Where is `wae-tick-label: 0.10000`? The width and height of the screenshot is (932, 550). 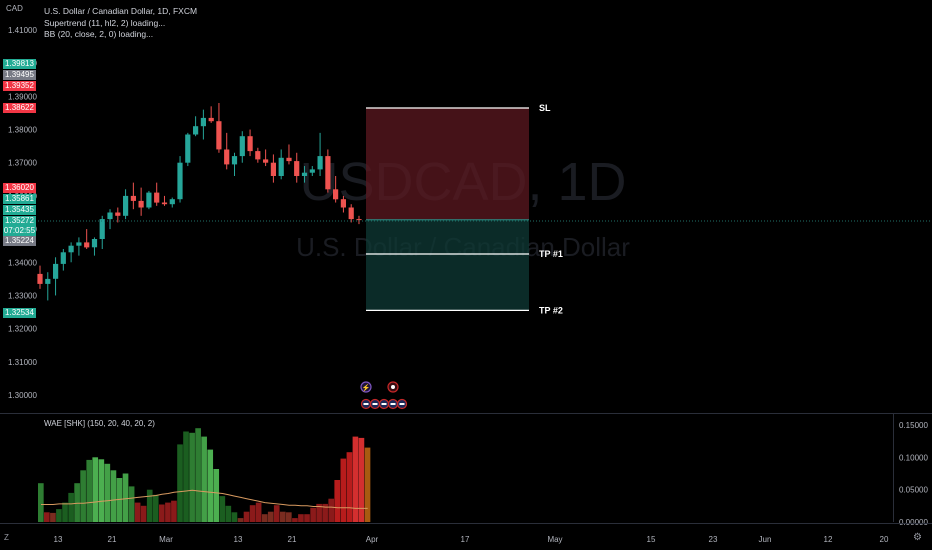
wae-tick-label: 0.10000 is located at coordinates (913, 457).